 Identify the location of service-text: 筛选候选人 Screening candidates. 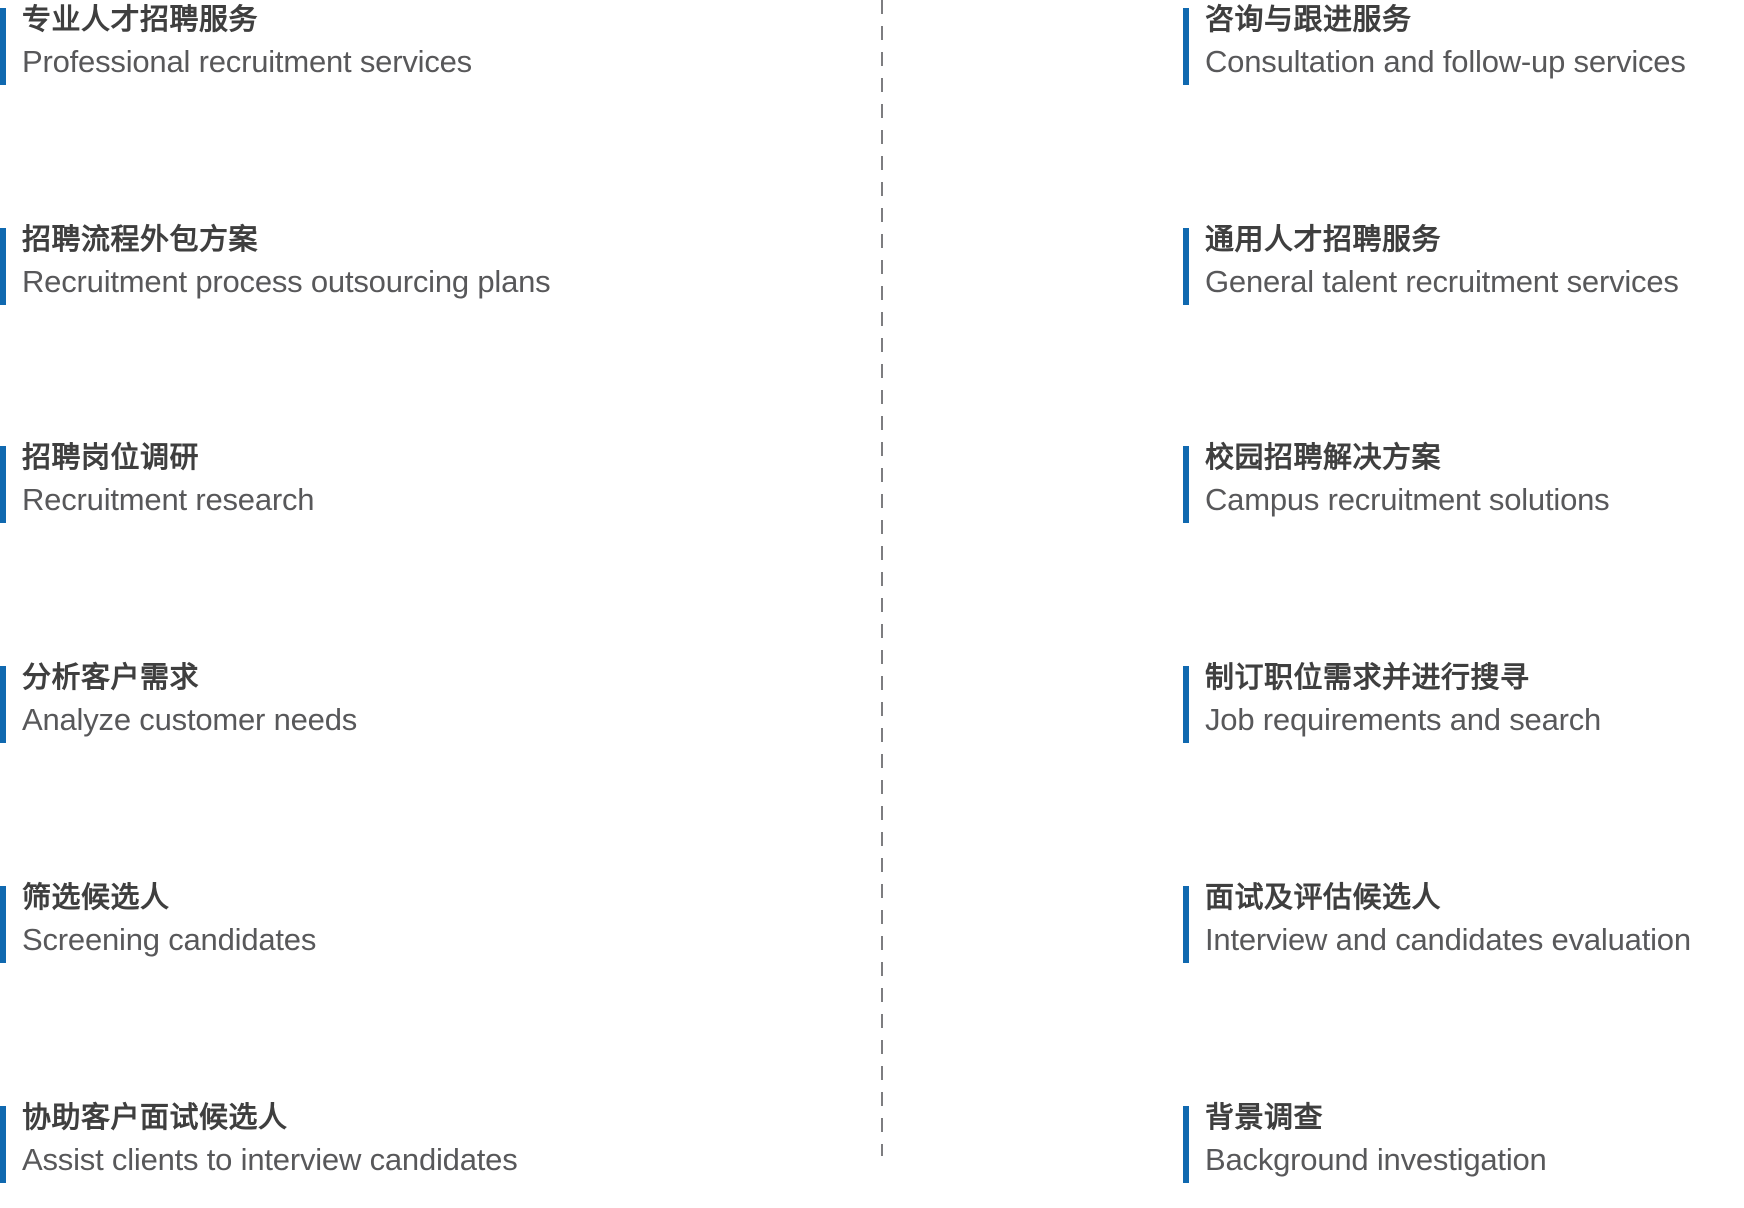
(169, 920).